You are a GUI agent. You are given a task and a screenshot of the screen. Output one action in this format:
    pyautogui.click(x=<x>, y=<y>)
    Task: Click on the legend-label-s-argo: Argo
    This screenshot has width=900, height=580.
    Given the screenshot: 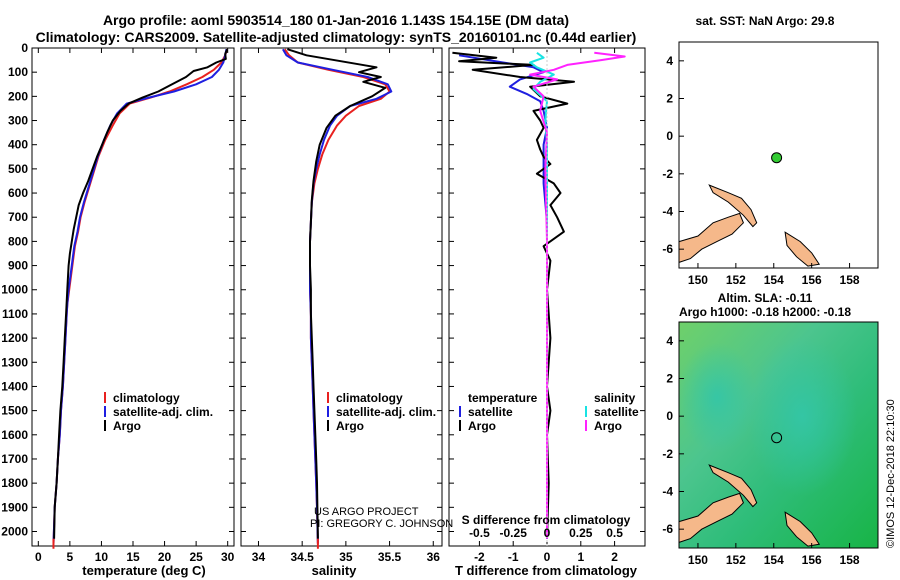 What is the action you would take?
    pyautogui.click(x=608, y=426)
    